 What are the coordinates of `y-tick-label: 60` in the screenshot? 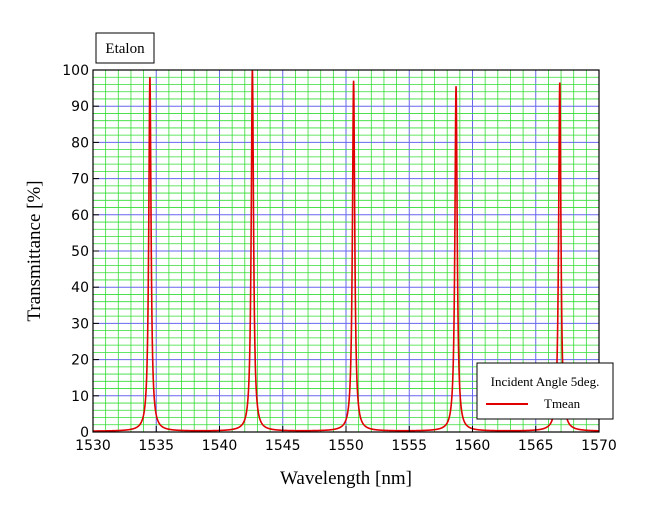 It's located at (80, 216).